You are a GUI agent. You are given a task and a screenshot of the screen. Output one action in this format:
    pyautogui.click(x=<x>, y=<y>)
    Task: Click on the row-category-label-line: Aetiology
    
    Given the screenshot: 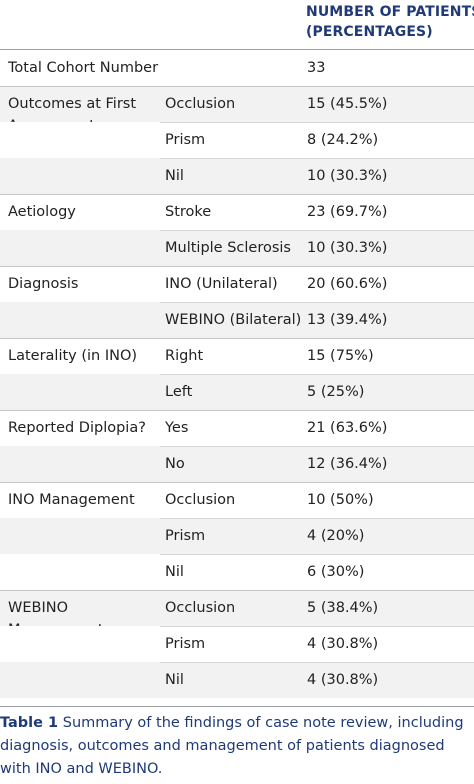 What is the action you would take?
    pyautogui.click(x=42, y=212)
    